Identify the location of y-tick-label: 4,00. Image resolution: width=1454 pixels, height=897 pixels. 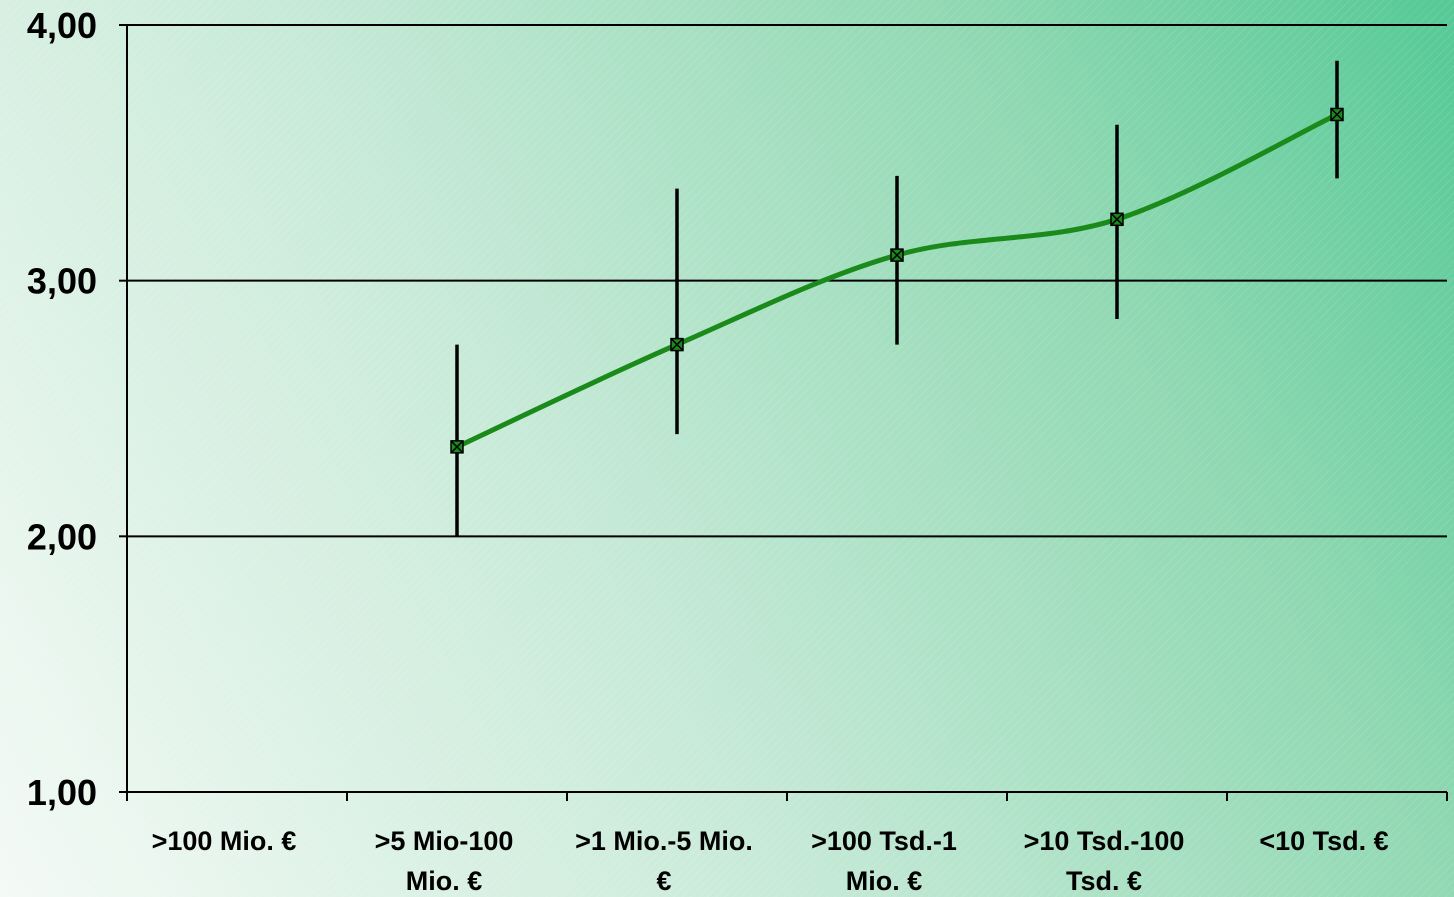
(62, 25).